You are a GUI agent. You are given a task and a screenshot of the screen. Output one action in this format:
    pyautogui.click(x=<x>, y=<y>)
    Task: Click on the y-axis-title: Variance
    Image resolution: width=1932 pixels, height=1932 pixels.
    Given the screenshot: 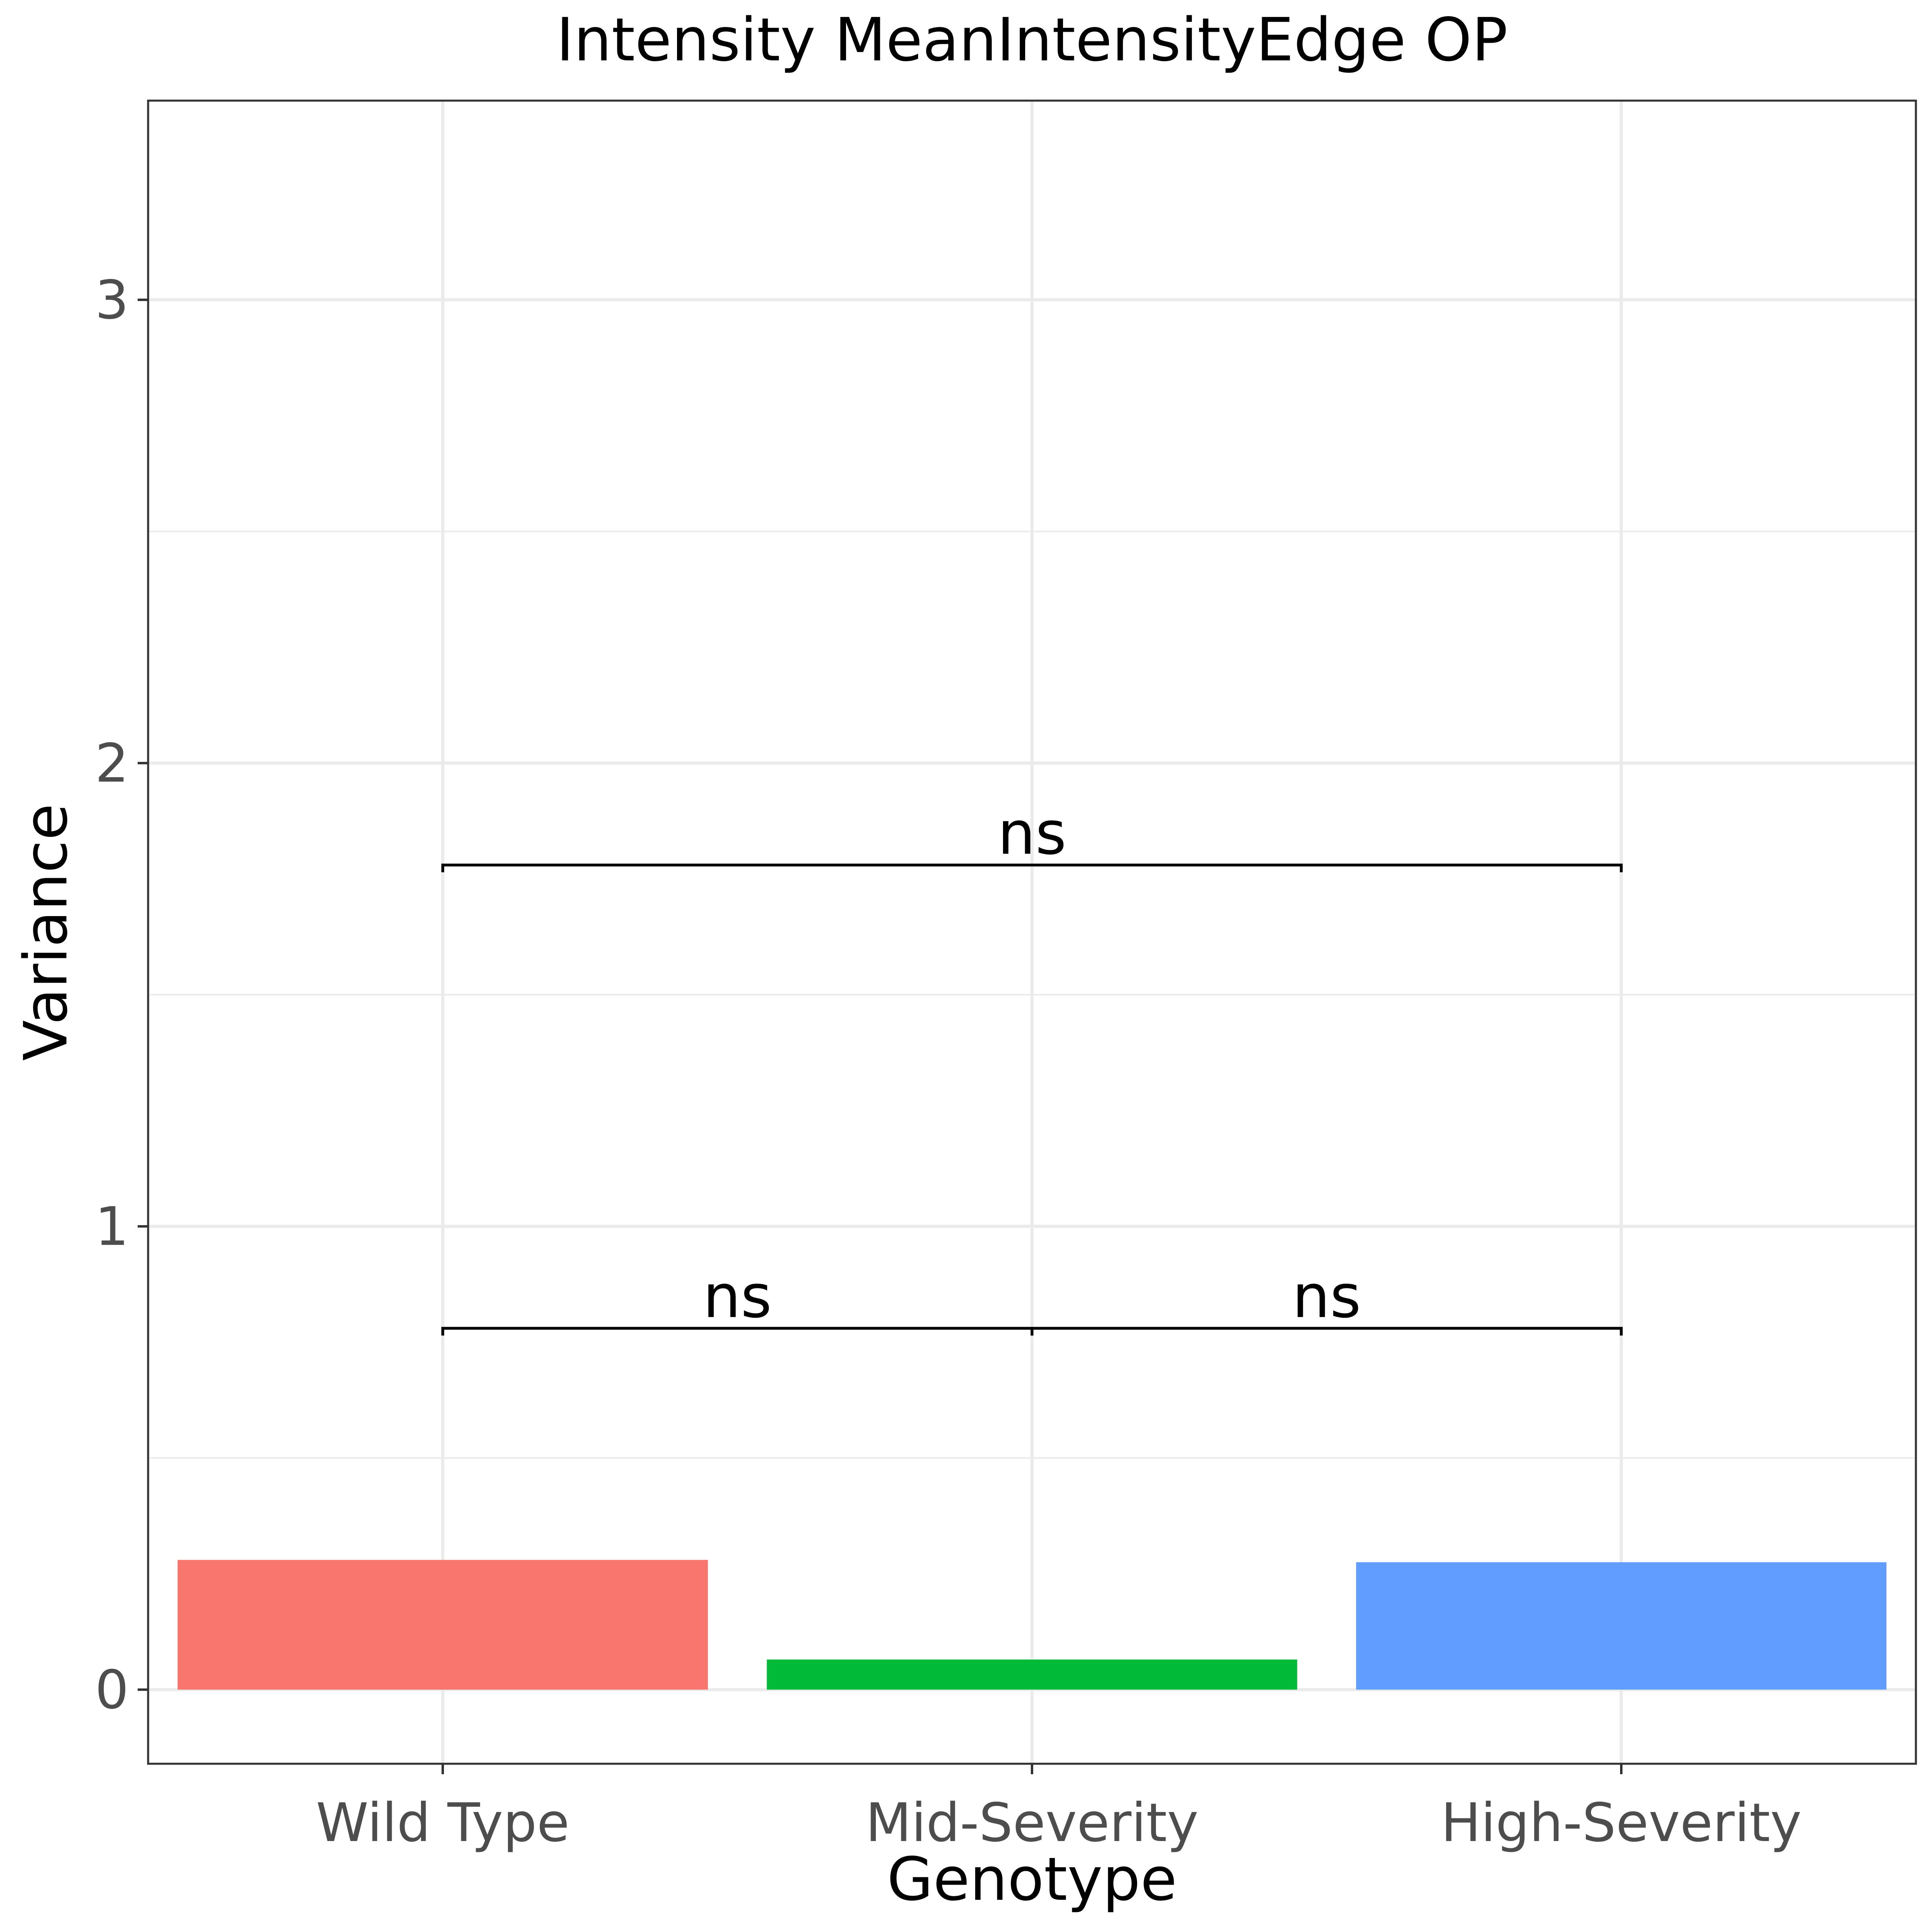 What is the action you would take?
    pyautogui.click(x=45, y=932)
    